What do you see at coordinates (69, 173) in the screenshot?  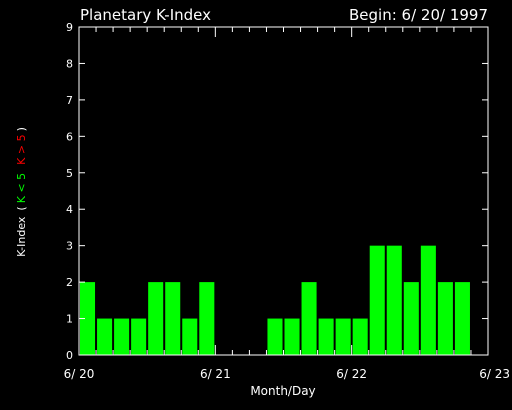 I see `y-tick-label: 5` at bounding box center [69, 173].